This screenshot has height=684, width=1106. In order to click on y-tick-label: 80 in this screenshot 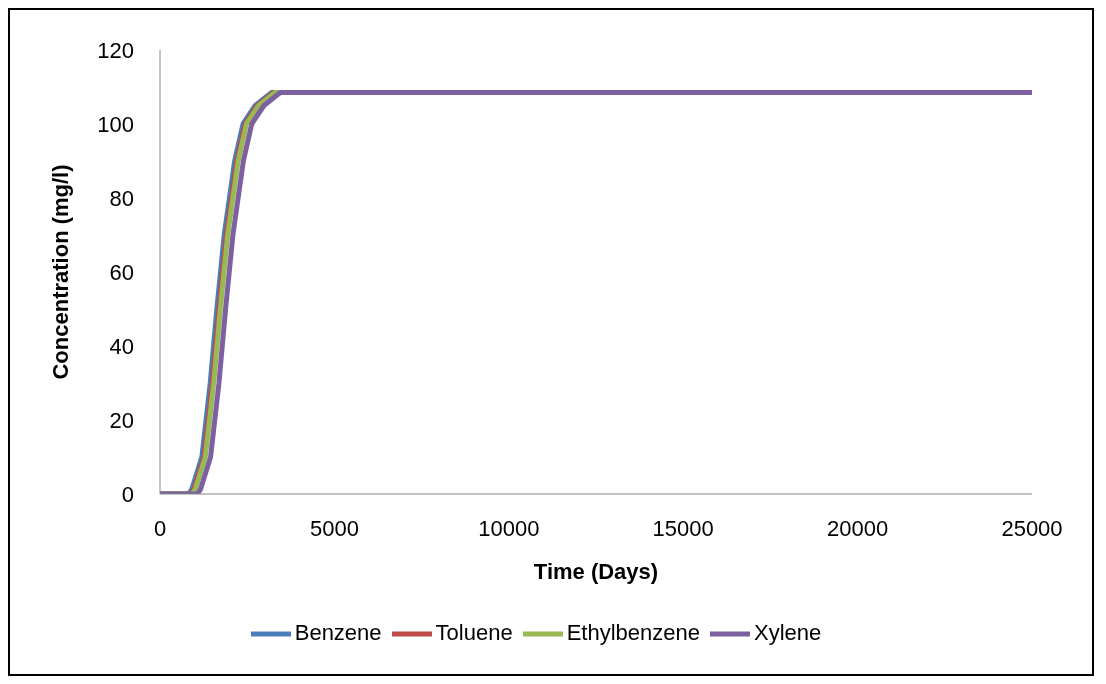, I will do `click(121, 198)`.